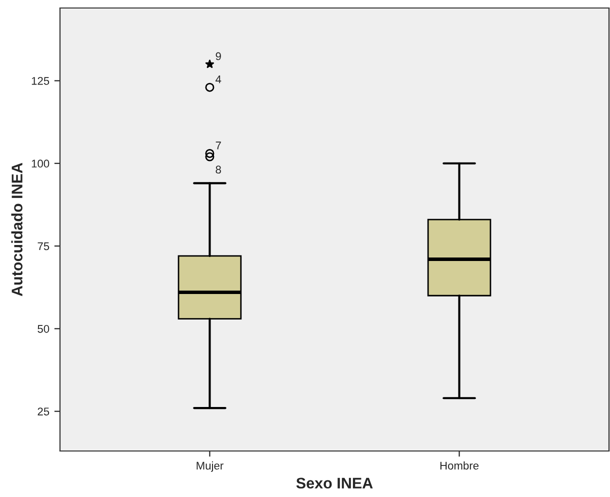 Image resolution: width=610 pixels, height=497 pixels. Describe the element at coordinates (218, 146) in the screenshot. I see `annotation: 7` at that location.